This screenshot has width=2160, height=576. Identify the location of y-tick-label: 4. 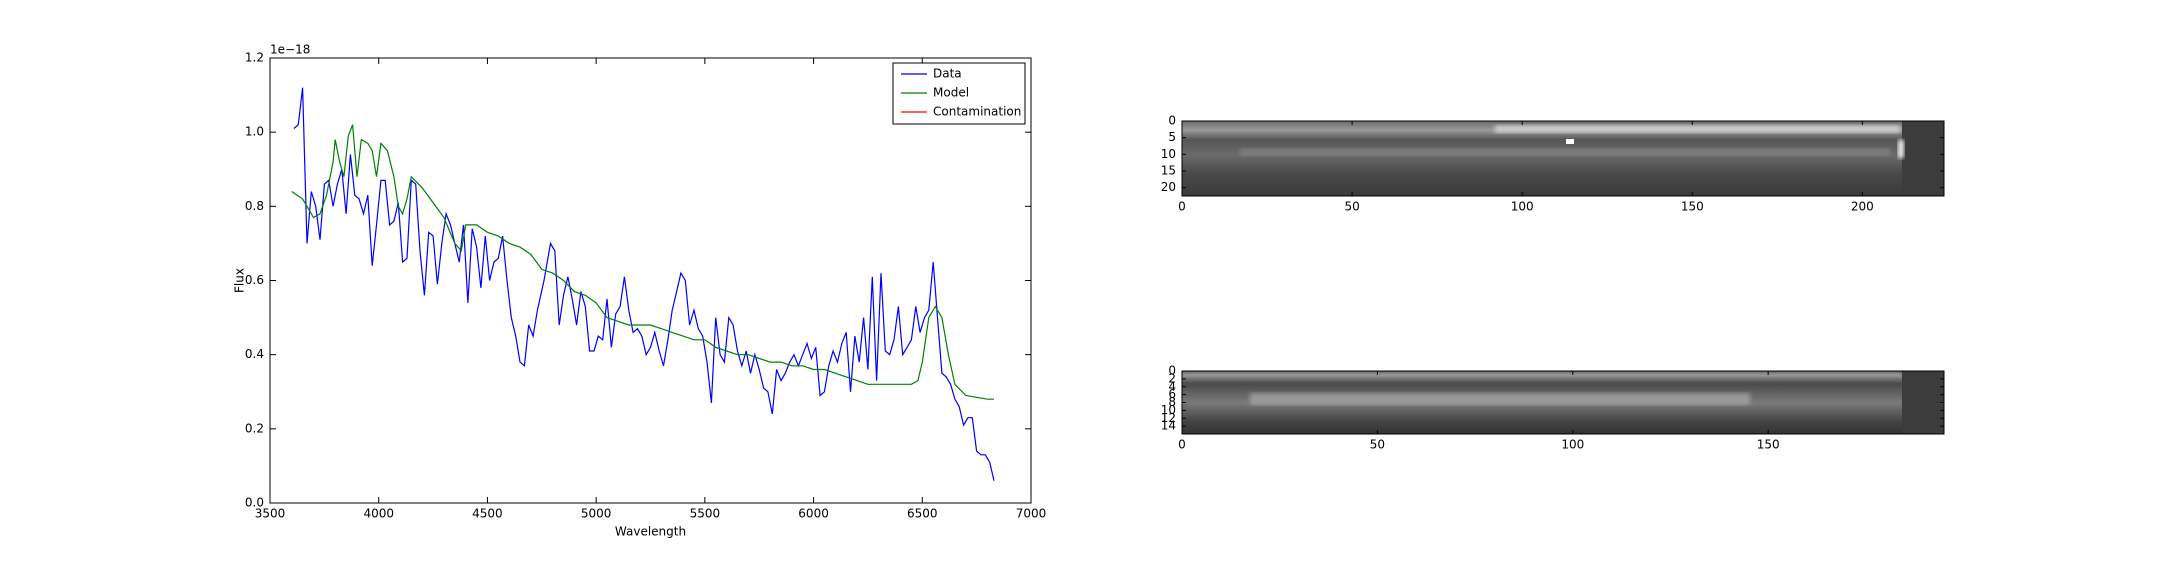
(1172, 386).